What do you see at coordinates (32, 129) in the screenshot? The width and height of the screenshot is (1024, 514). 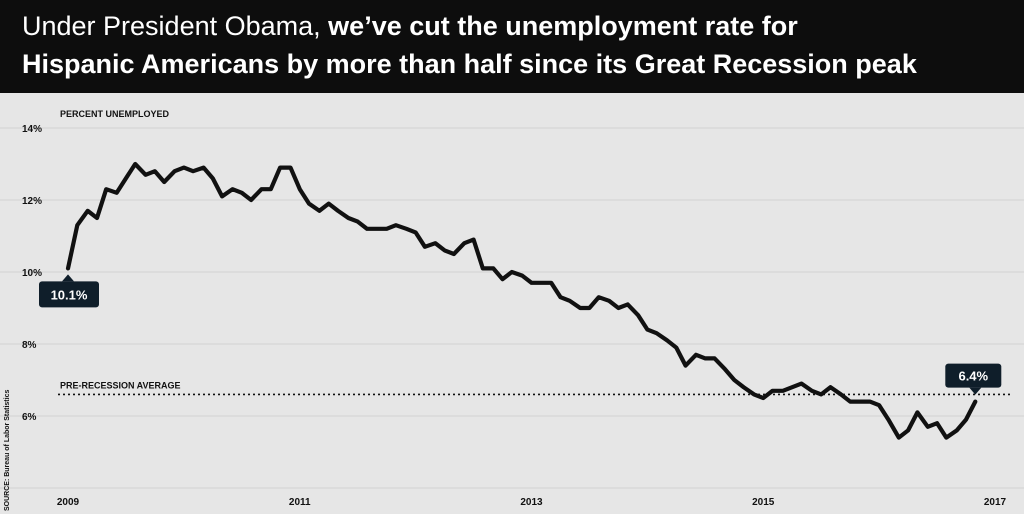 I see `y-tick-label: 14%` at bounding box center [32, 129].